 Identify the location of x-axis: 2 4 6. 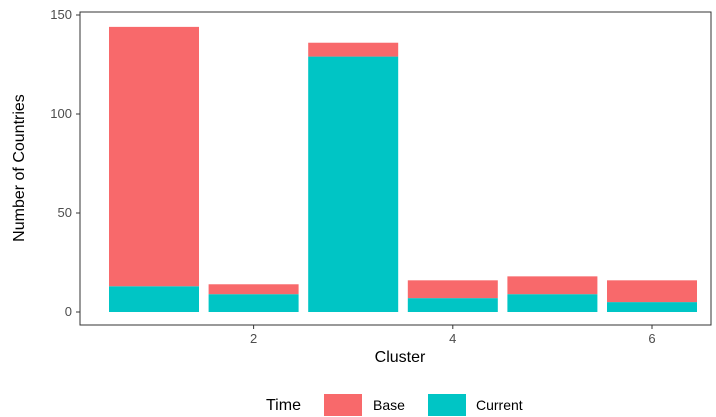
(453, 335).